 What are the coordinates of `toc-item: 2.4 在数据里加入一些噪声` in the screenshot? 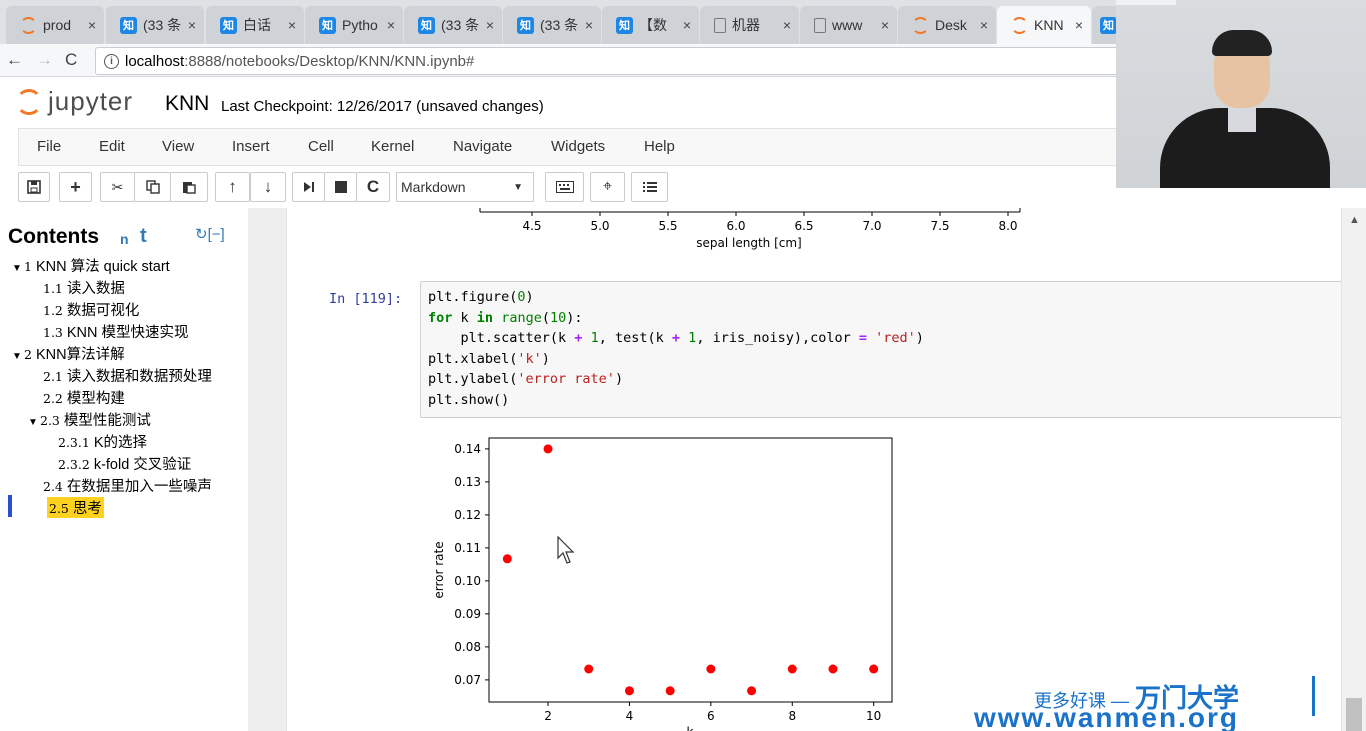 It's located at (127, 485).